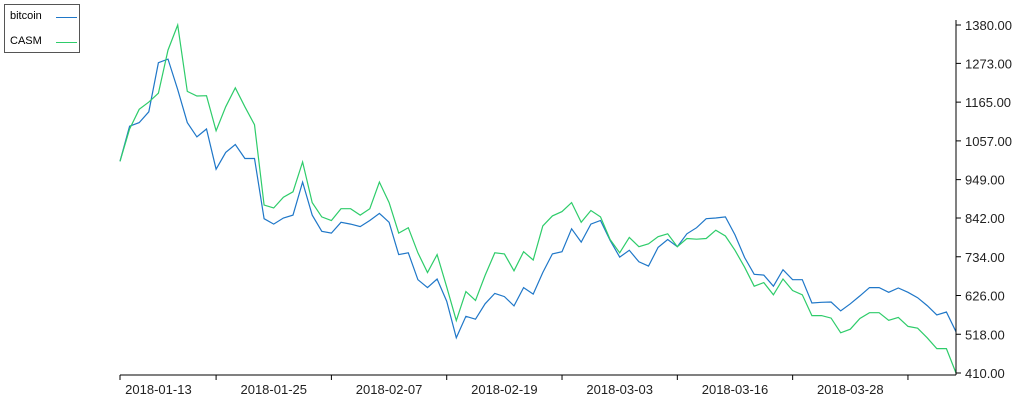  I want to click on x-tick-label: 2018-02-07, so click(389, 389).